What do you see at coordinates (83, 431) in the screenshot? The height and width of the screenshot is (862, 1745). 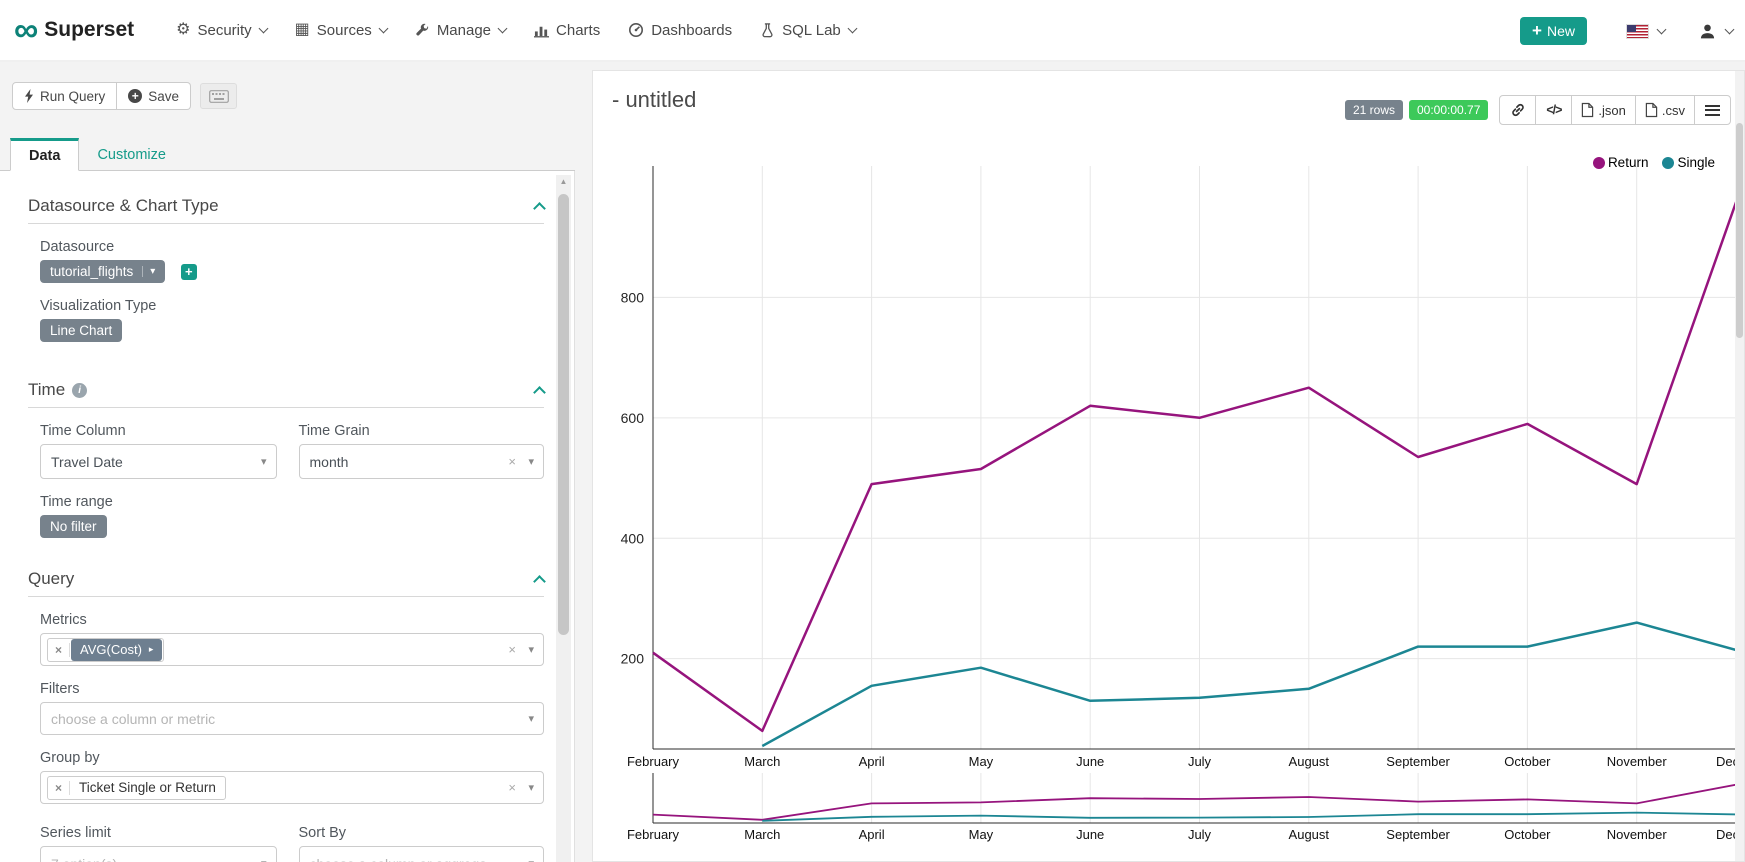 I see `time-column-label: Time Column` at bounding box center [83, 431].